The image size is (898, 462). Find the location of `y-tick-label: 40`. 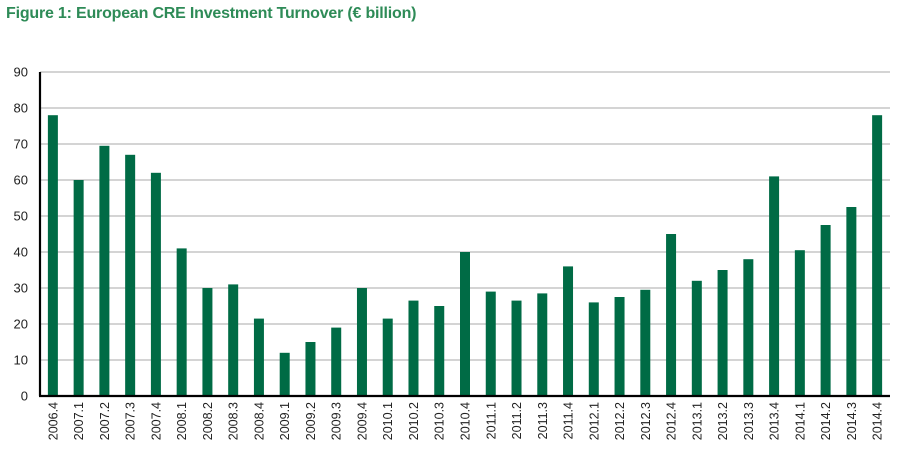

y-tick-label: 40 is located at coordinates (21, 252).